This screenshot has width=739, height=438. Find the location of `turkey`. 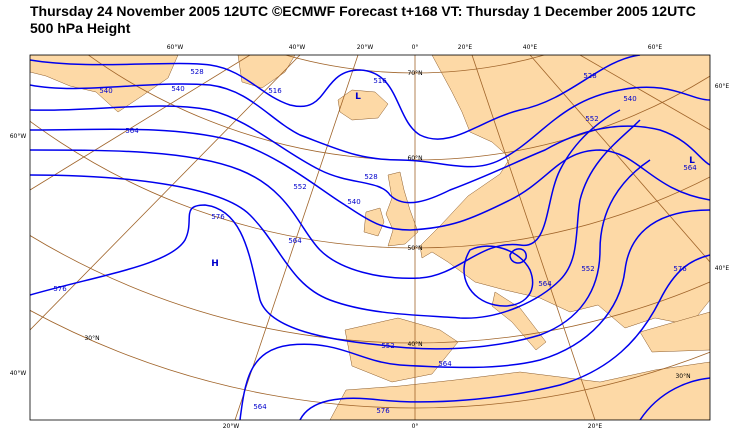

turkey is located at coordinates (674, 332).